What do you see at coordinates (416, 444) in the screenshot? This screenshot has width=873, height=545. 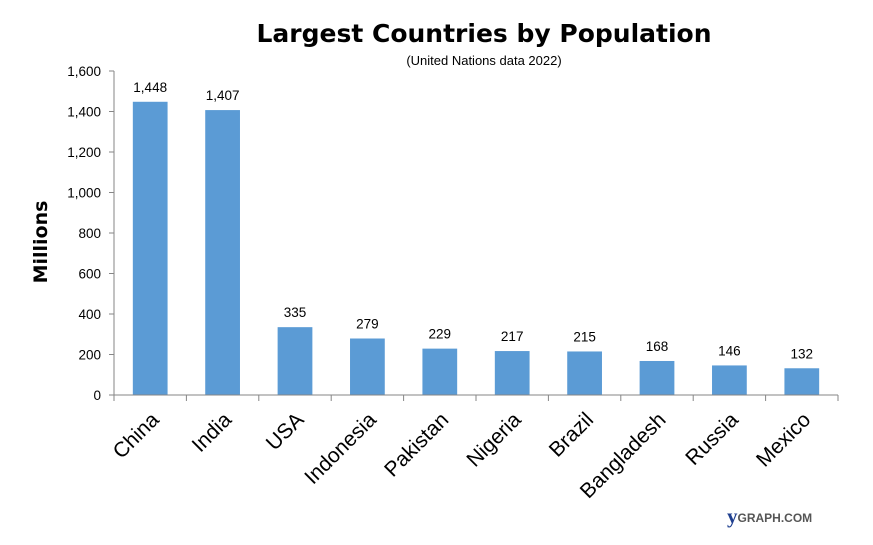 I see `x-tick-label: Pakistan` at bounding box center [416, 444].